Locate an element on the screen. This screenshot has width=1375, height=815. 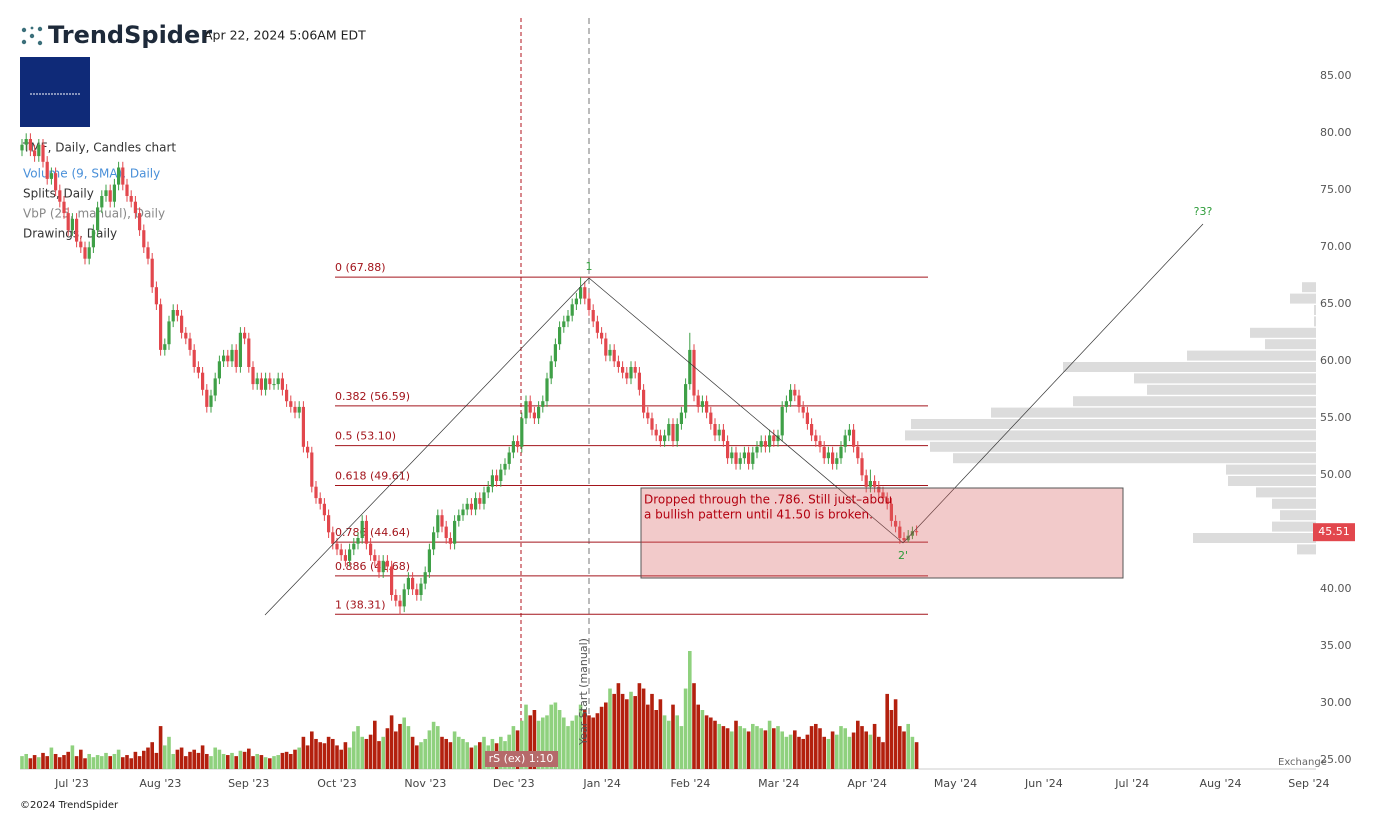
year-start-label: Year Start (manual) is located at coordinates (583, 692).